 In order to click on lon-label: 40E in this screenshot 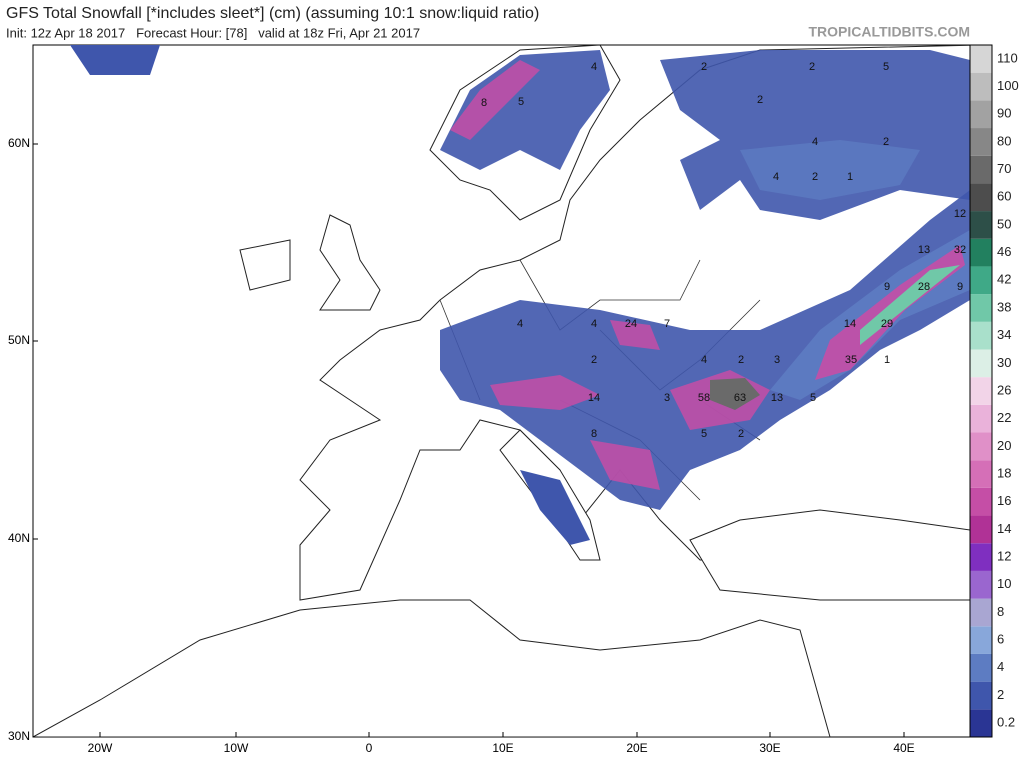, I will do `click(903, 748)`.